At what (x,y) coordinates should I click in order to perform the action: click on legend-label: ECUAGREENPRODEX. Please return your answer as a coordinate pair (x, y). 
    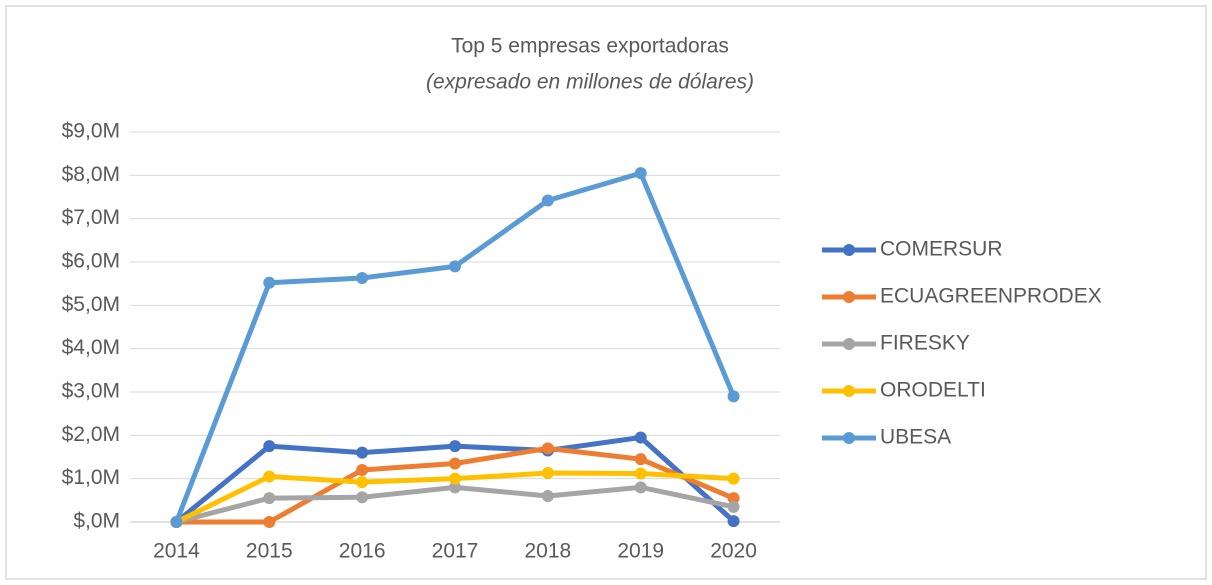
    Looking at the image, I should click on (991, 296).